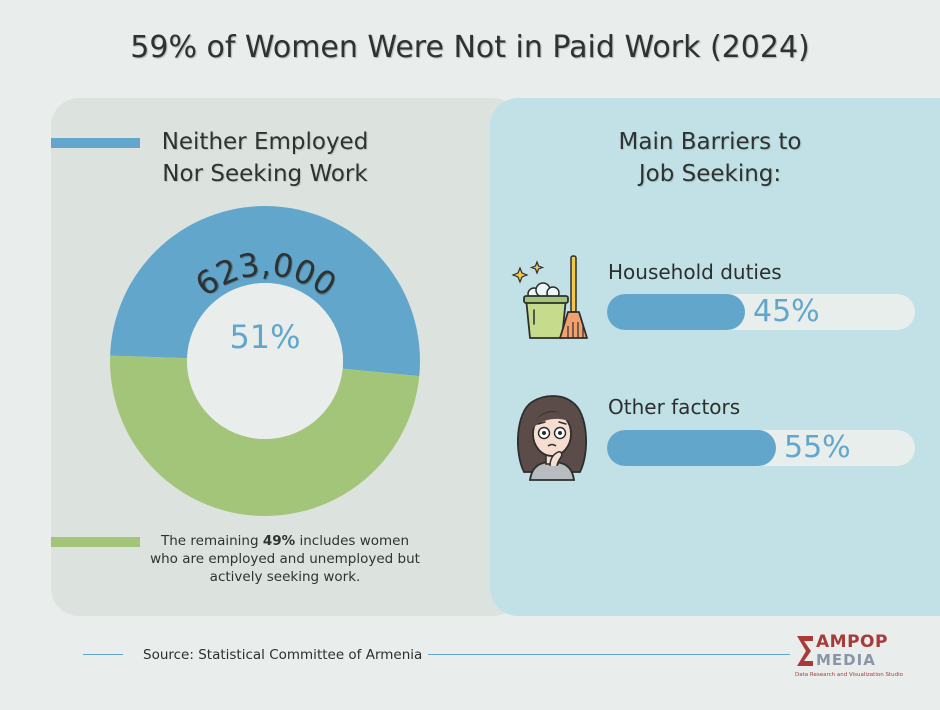 The height and width of the screenshot is (710, 940). What do you see at coordinates (265, 142) in the screenshot?
I see `left-heading-line1: Neither Employed` at bounding box center [265, 142].